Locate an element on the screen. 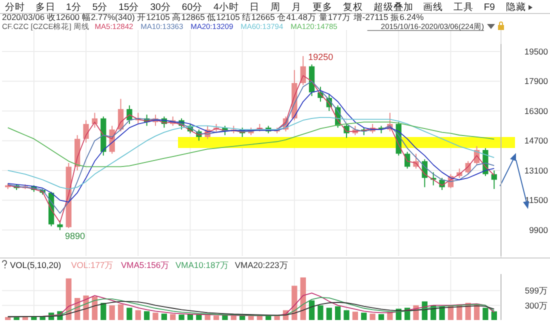  text: F9 is located at coordinates (489, 7).